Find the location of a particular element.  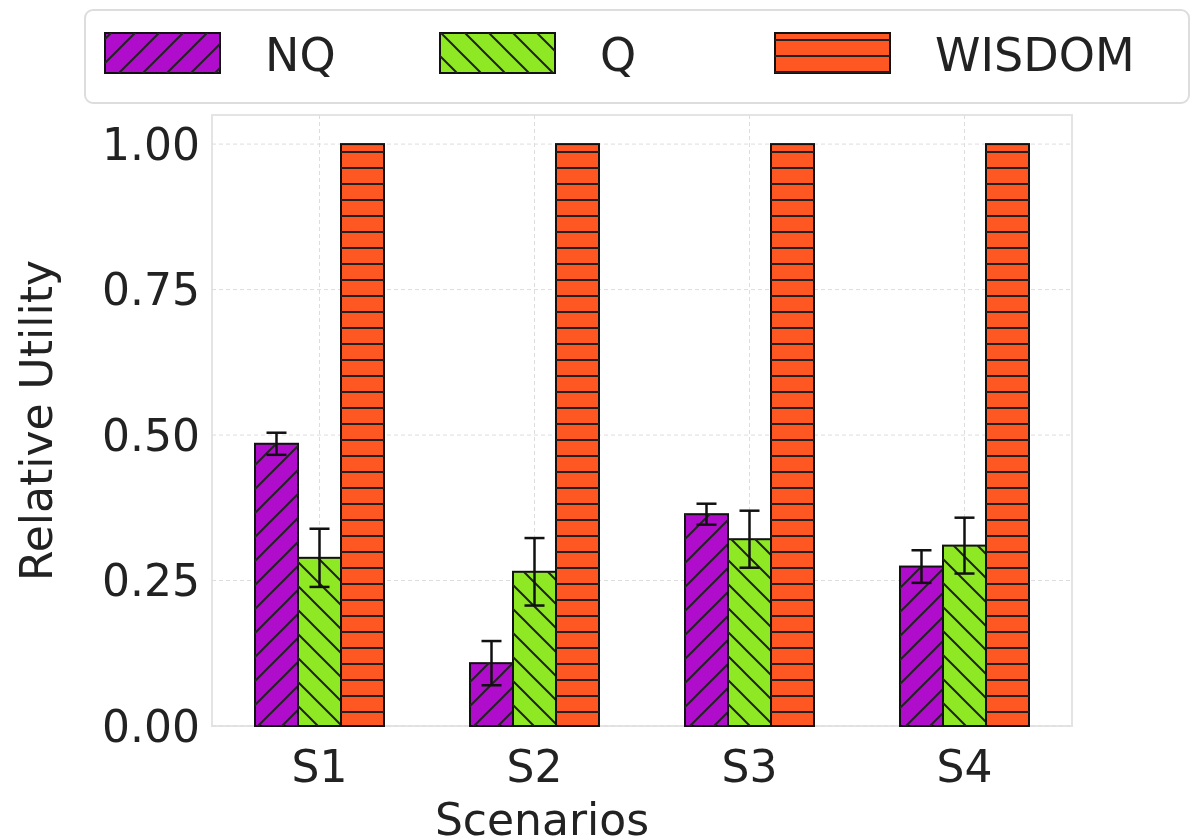

x-tick-label: S4 is located at coordinates (964, 766).